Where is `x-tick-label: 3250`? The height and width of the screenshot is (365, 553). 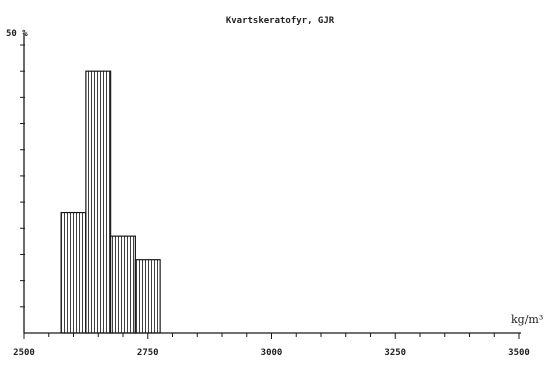 x-tick-label: 3250 is located at coordinates (395, 353).